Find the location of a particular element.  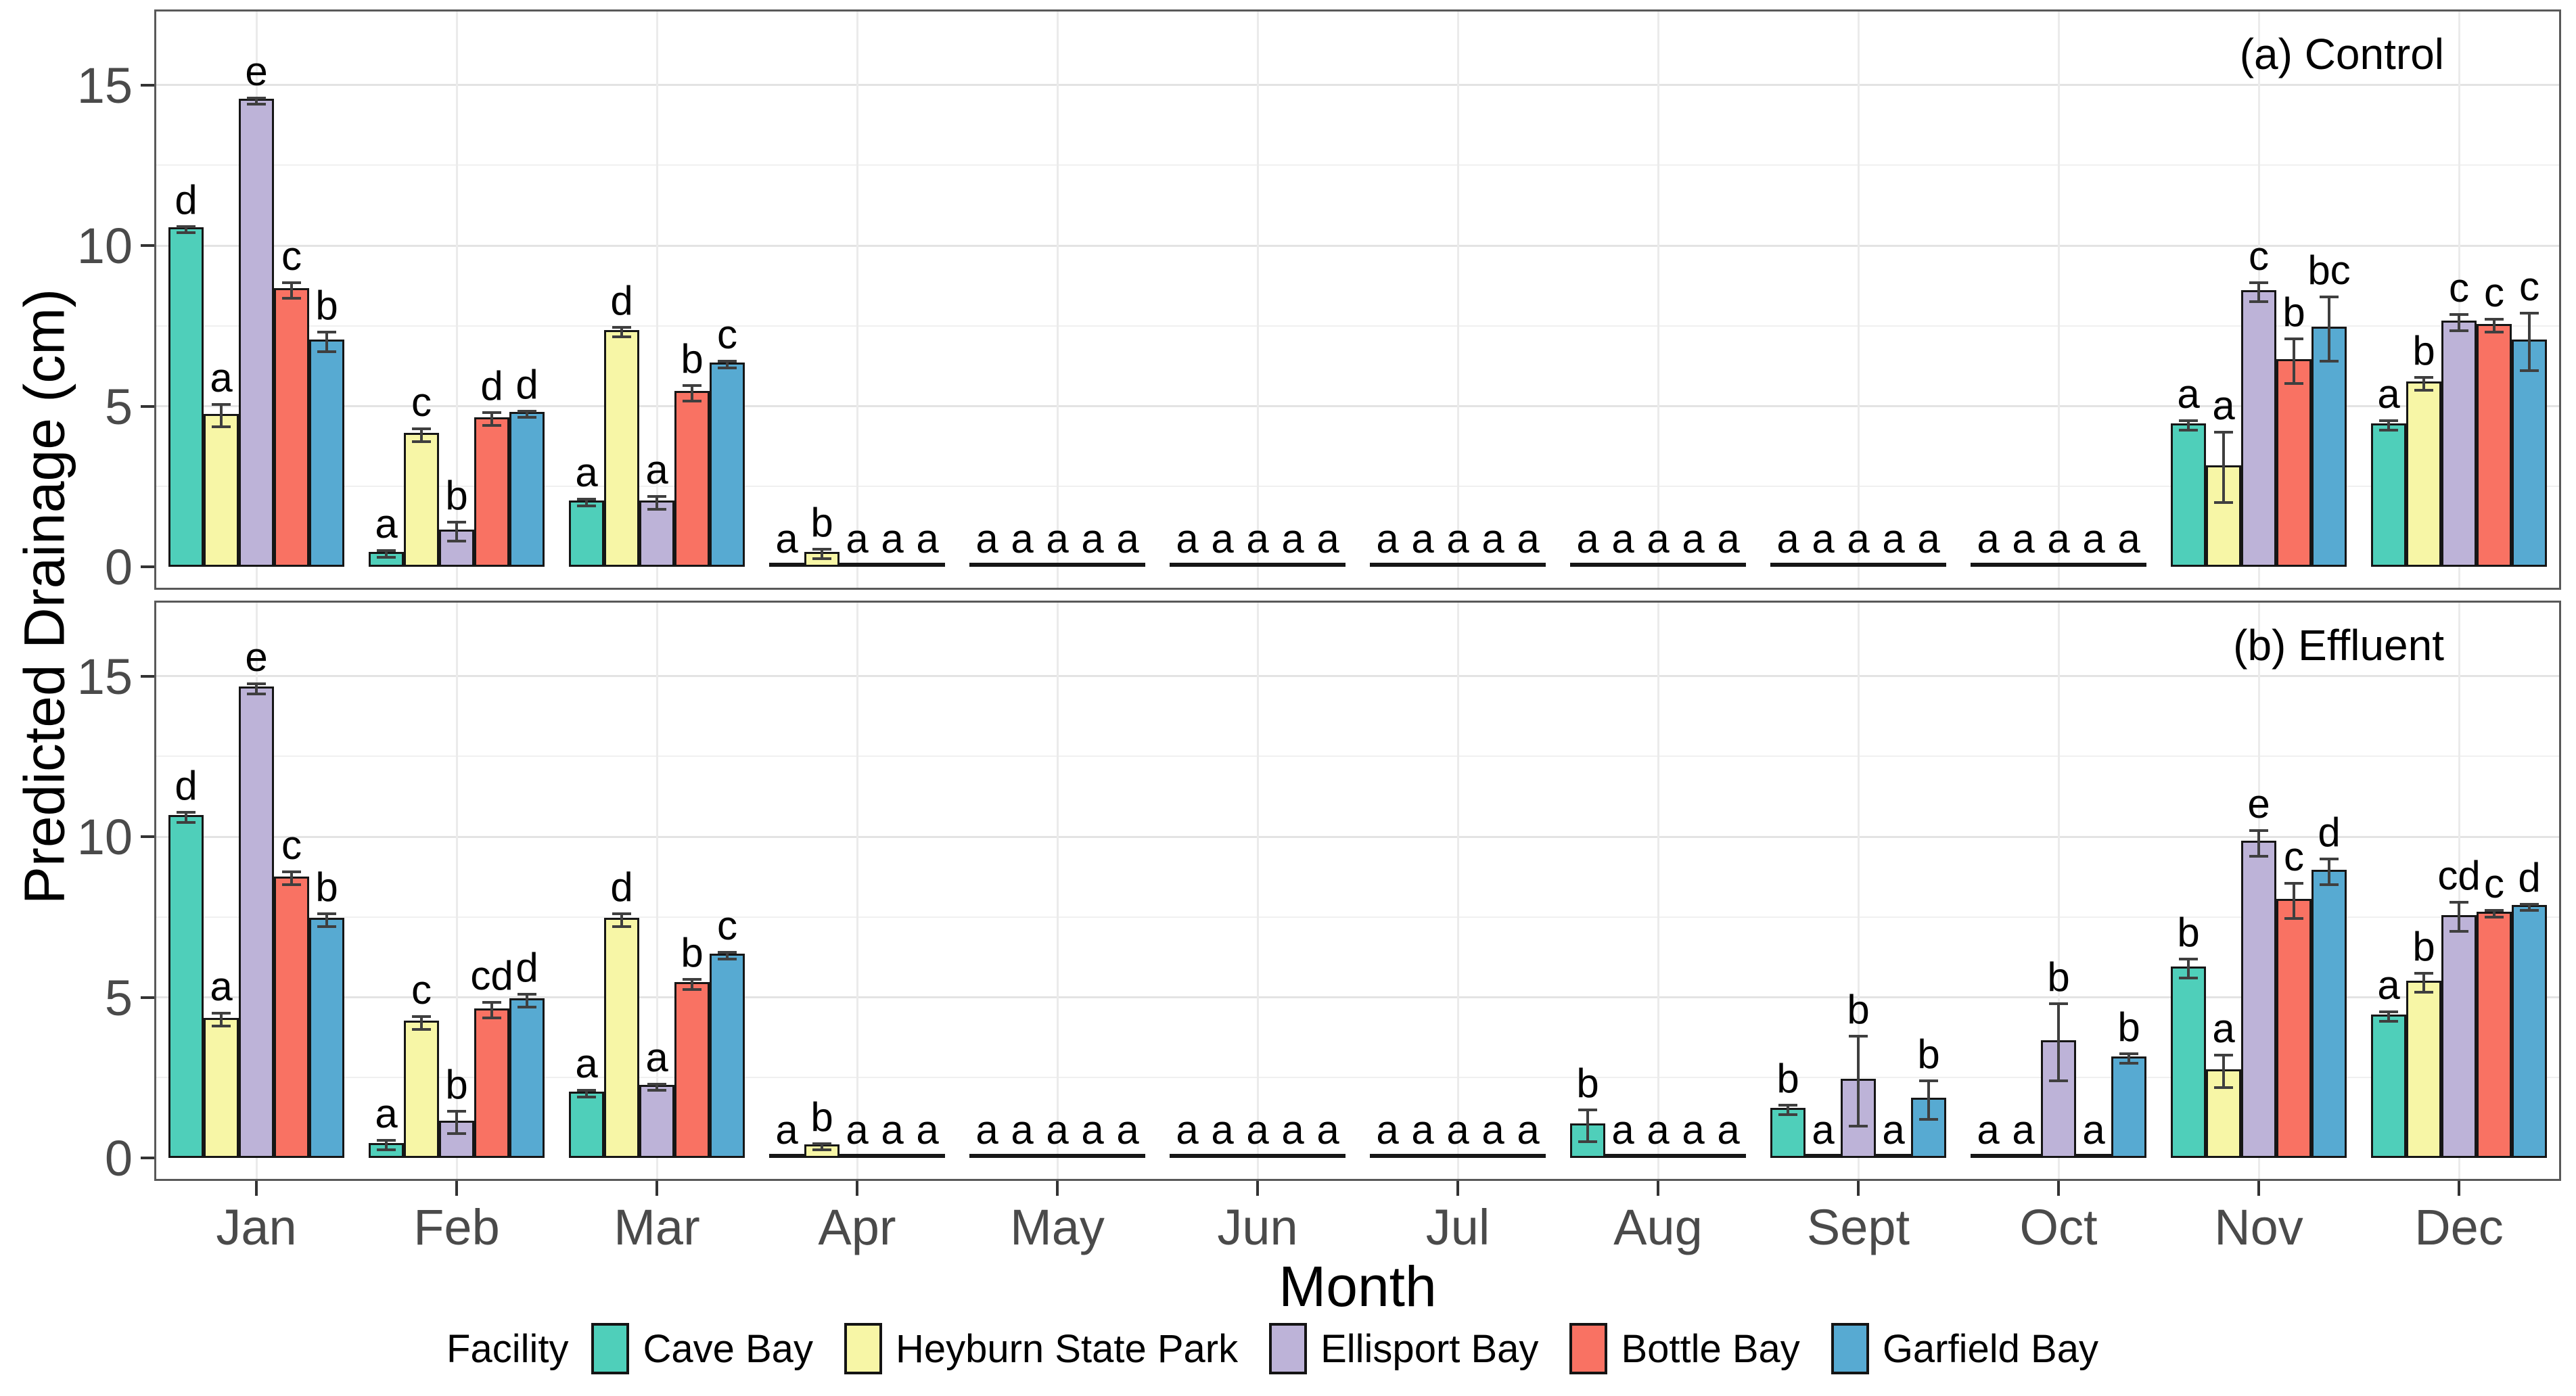

x-tick-label: Apr is located at coordinates (857, 1227).